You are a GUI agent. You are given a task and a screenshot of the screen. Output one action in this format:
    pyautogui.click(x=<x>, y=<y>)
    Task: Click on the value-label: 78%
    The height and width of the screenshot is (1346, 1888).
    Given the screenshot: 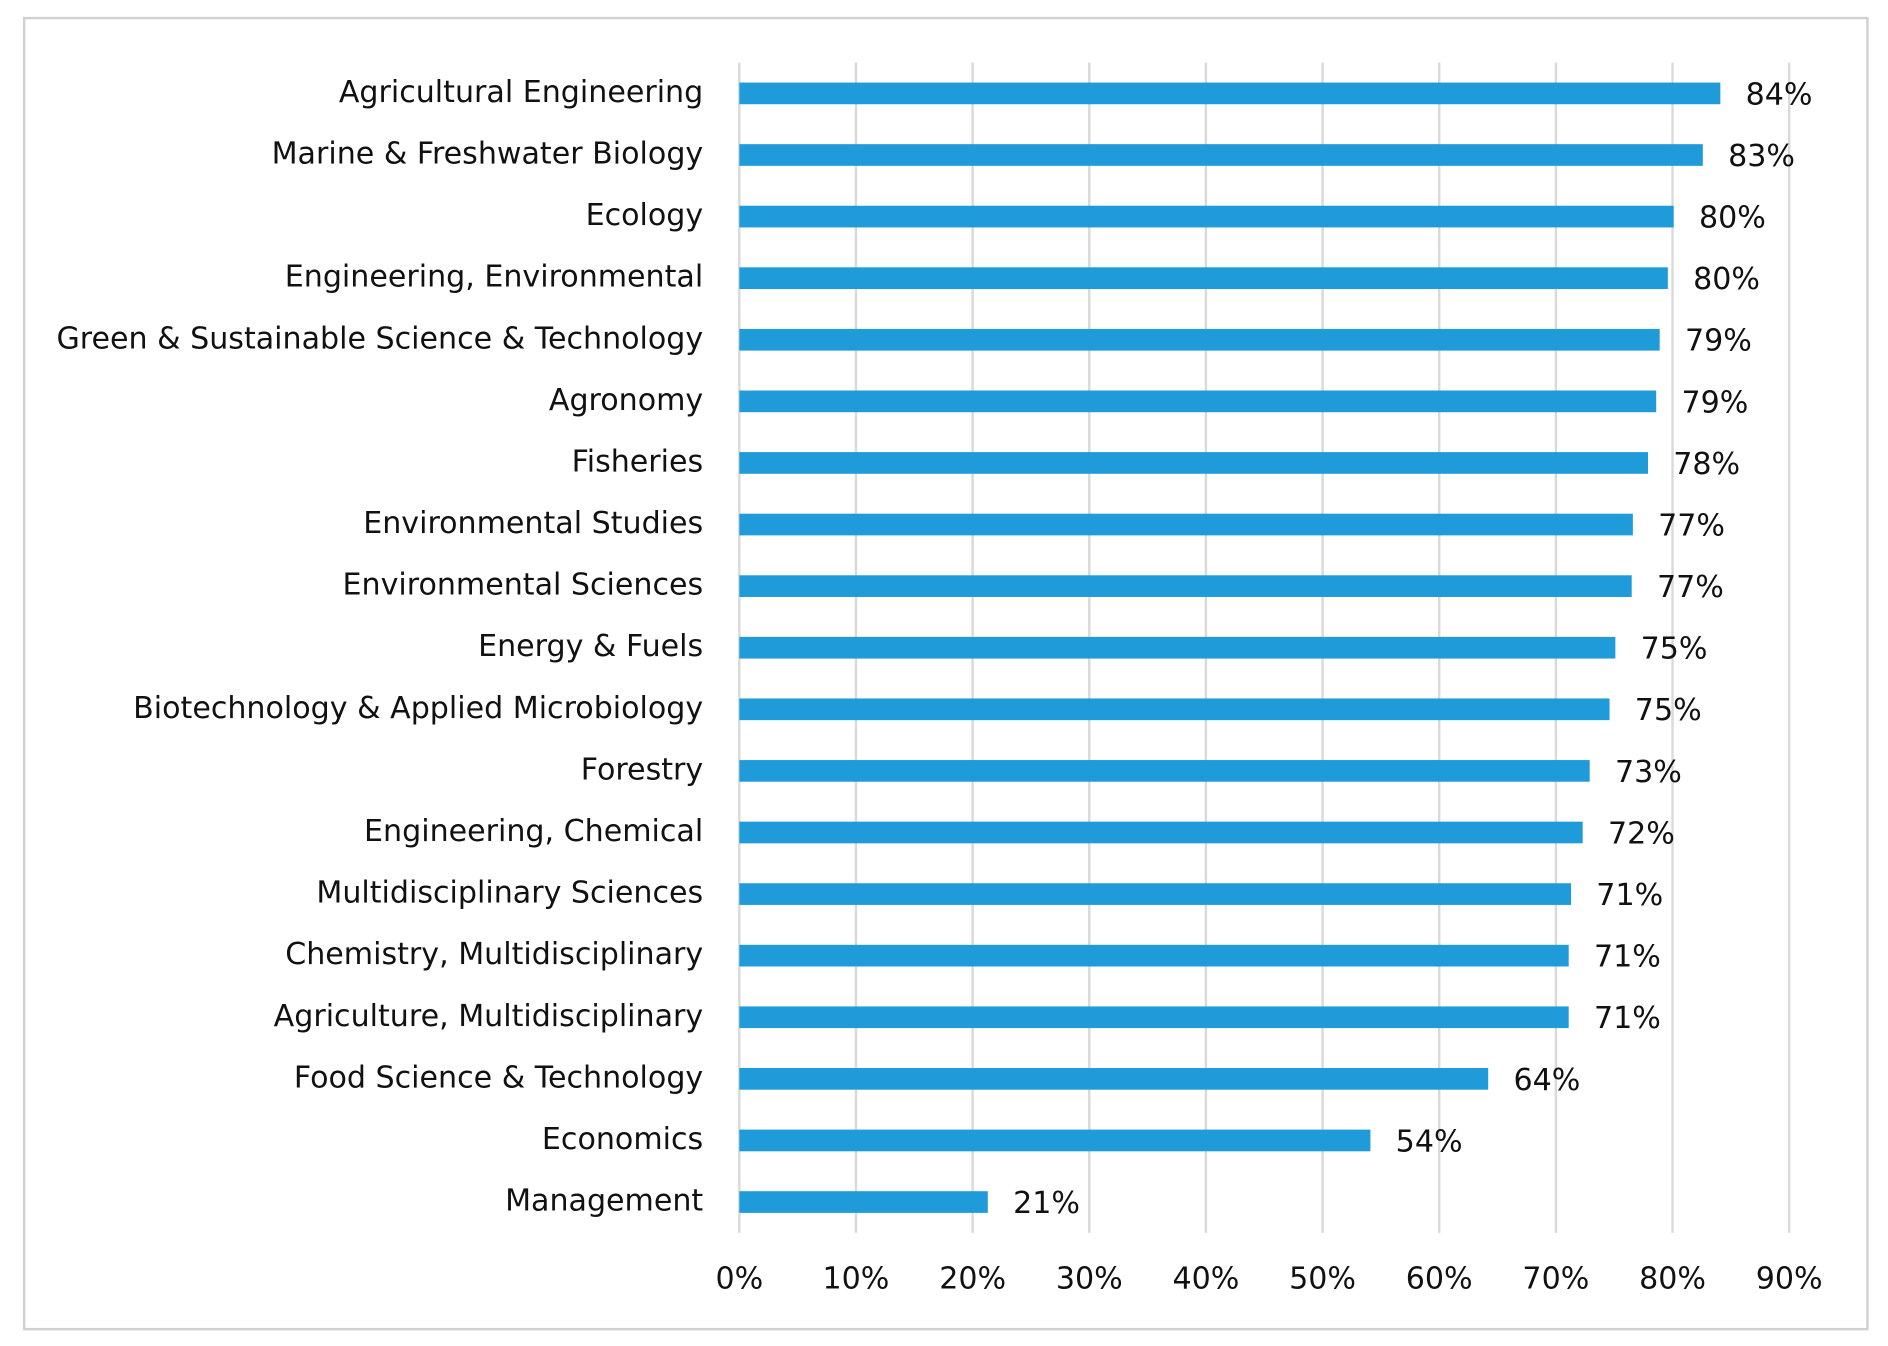 What is the action you would take?
    pyautogui.click(x=1706, y=464)
    